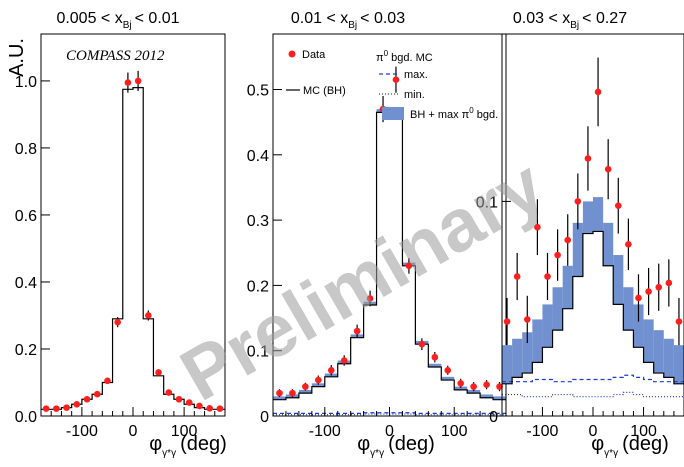 This screenshot has height=467, width=684. I want to click on mc-bh-histogram, so click(593, 307).